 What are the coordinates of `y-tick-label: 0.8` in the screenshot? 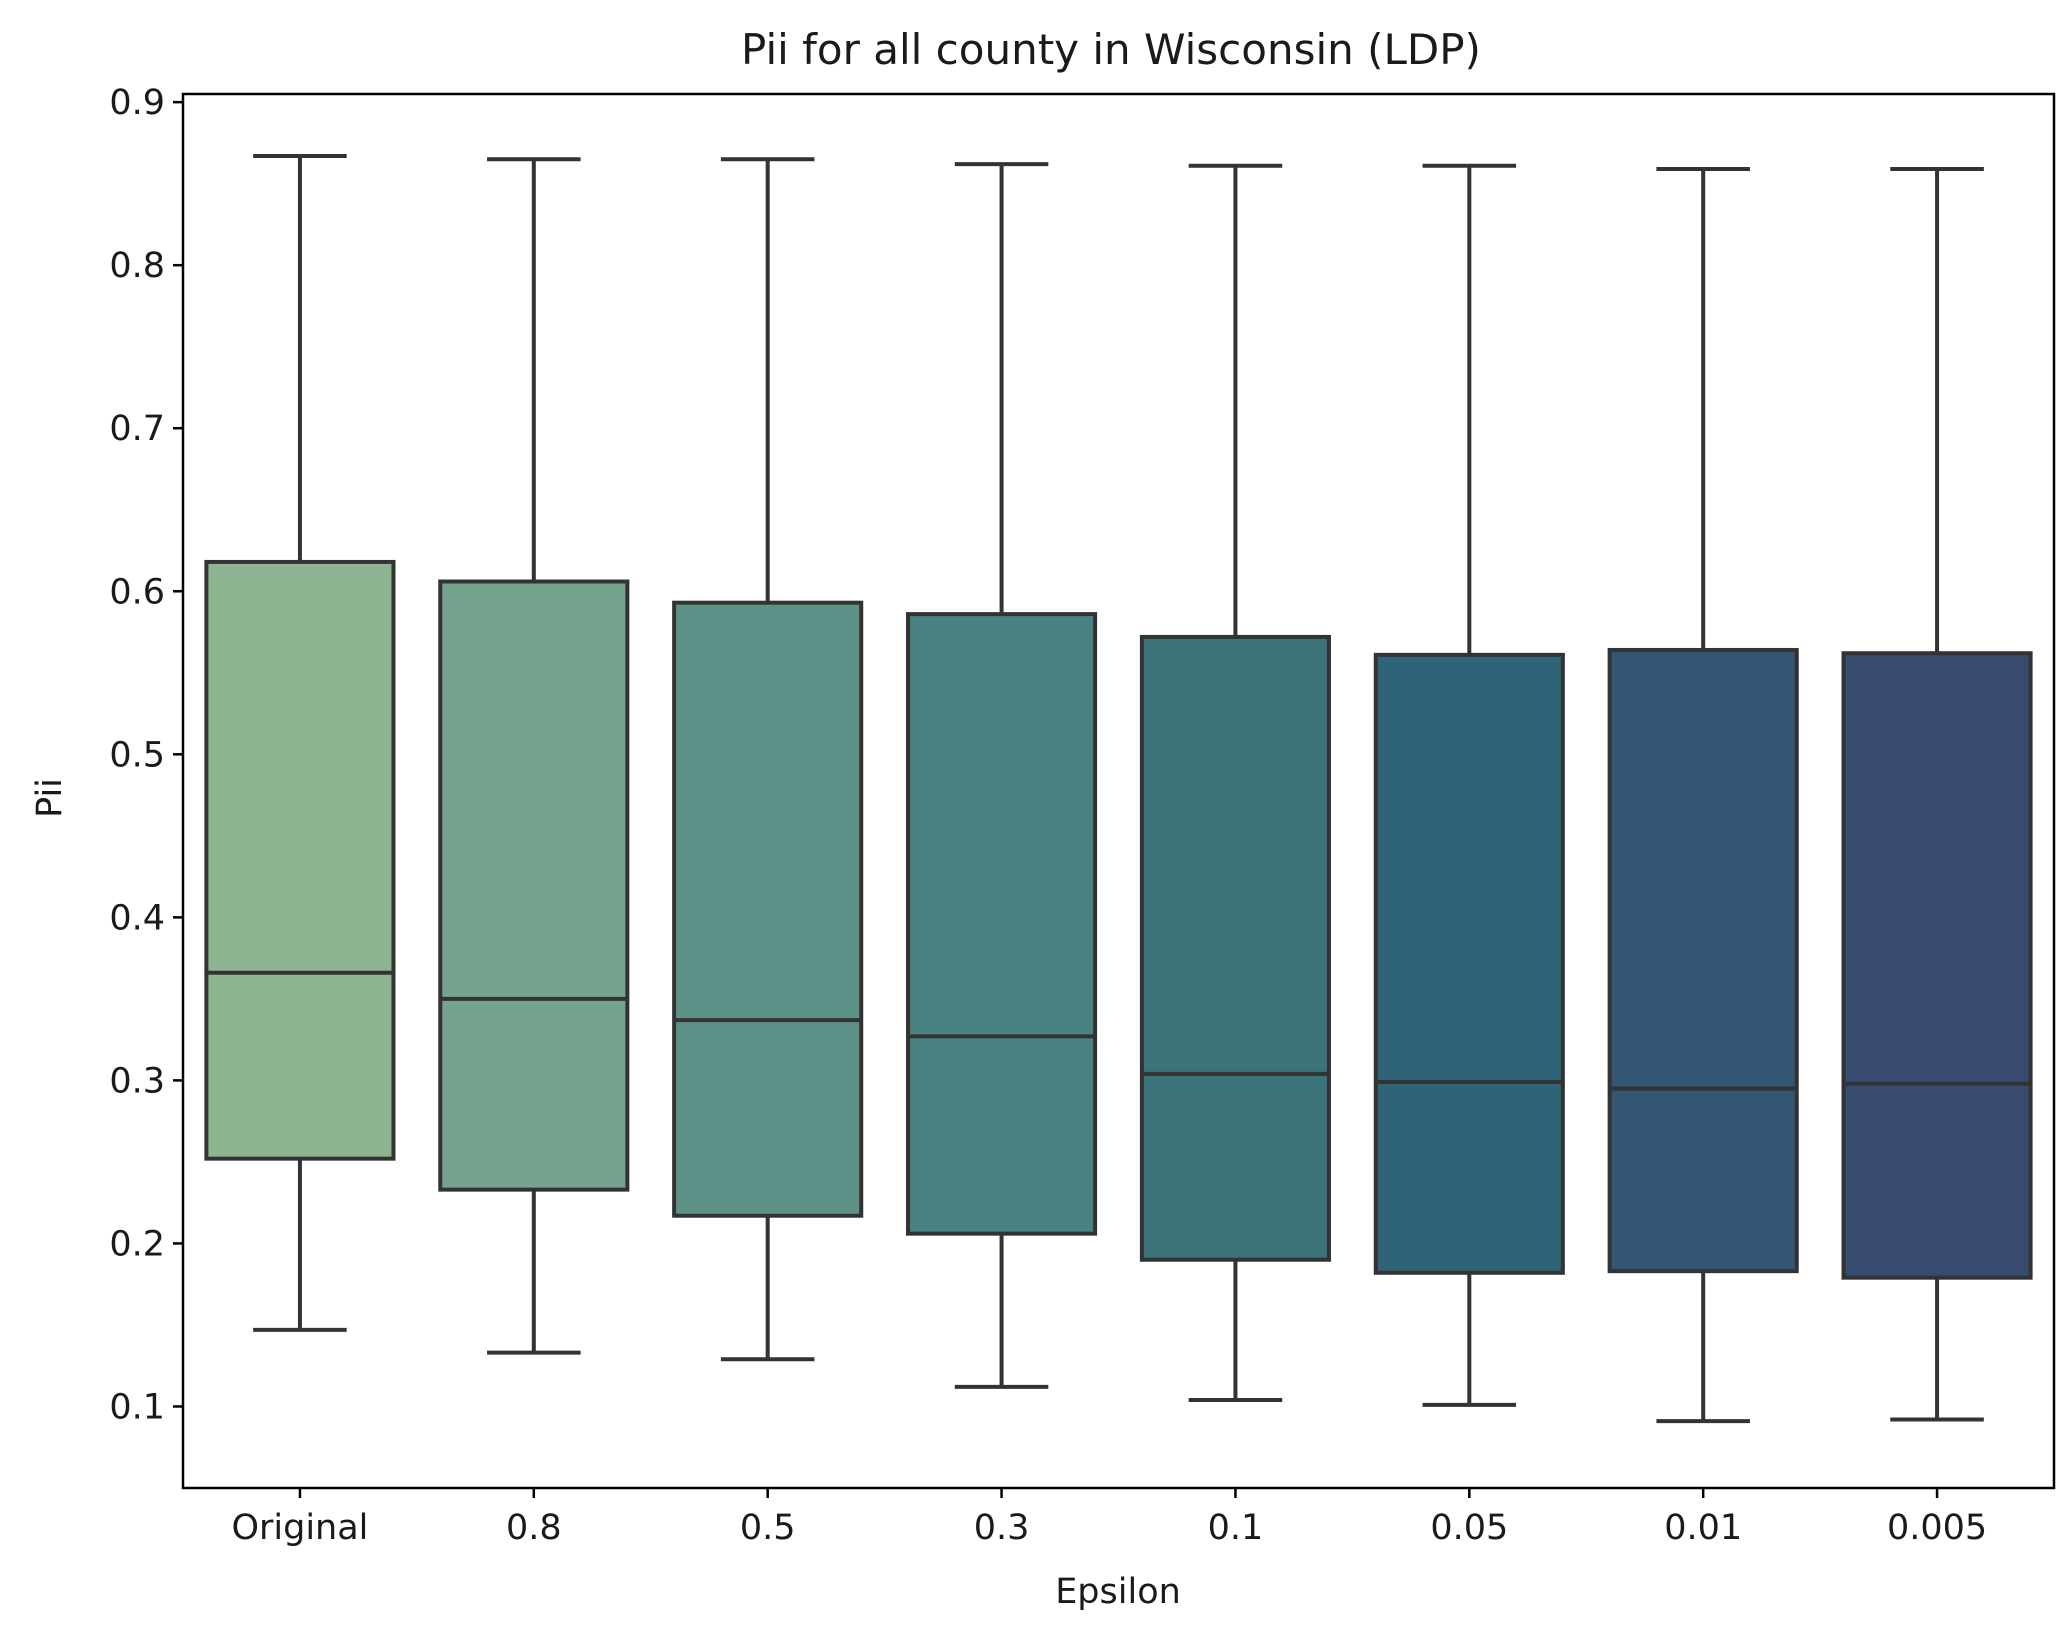 It's located at (137, 266).